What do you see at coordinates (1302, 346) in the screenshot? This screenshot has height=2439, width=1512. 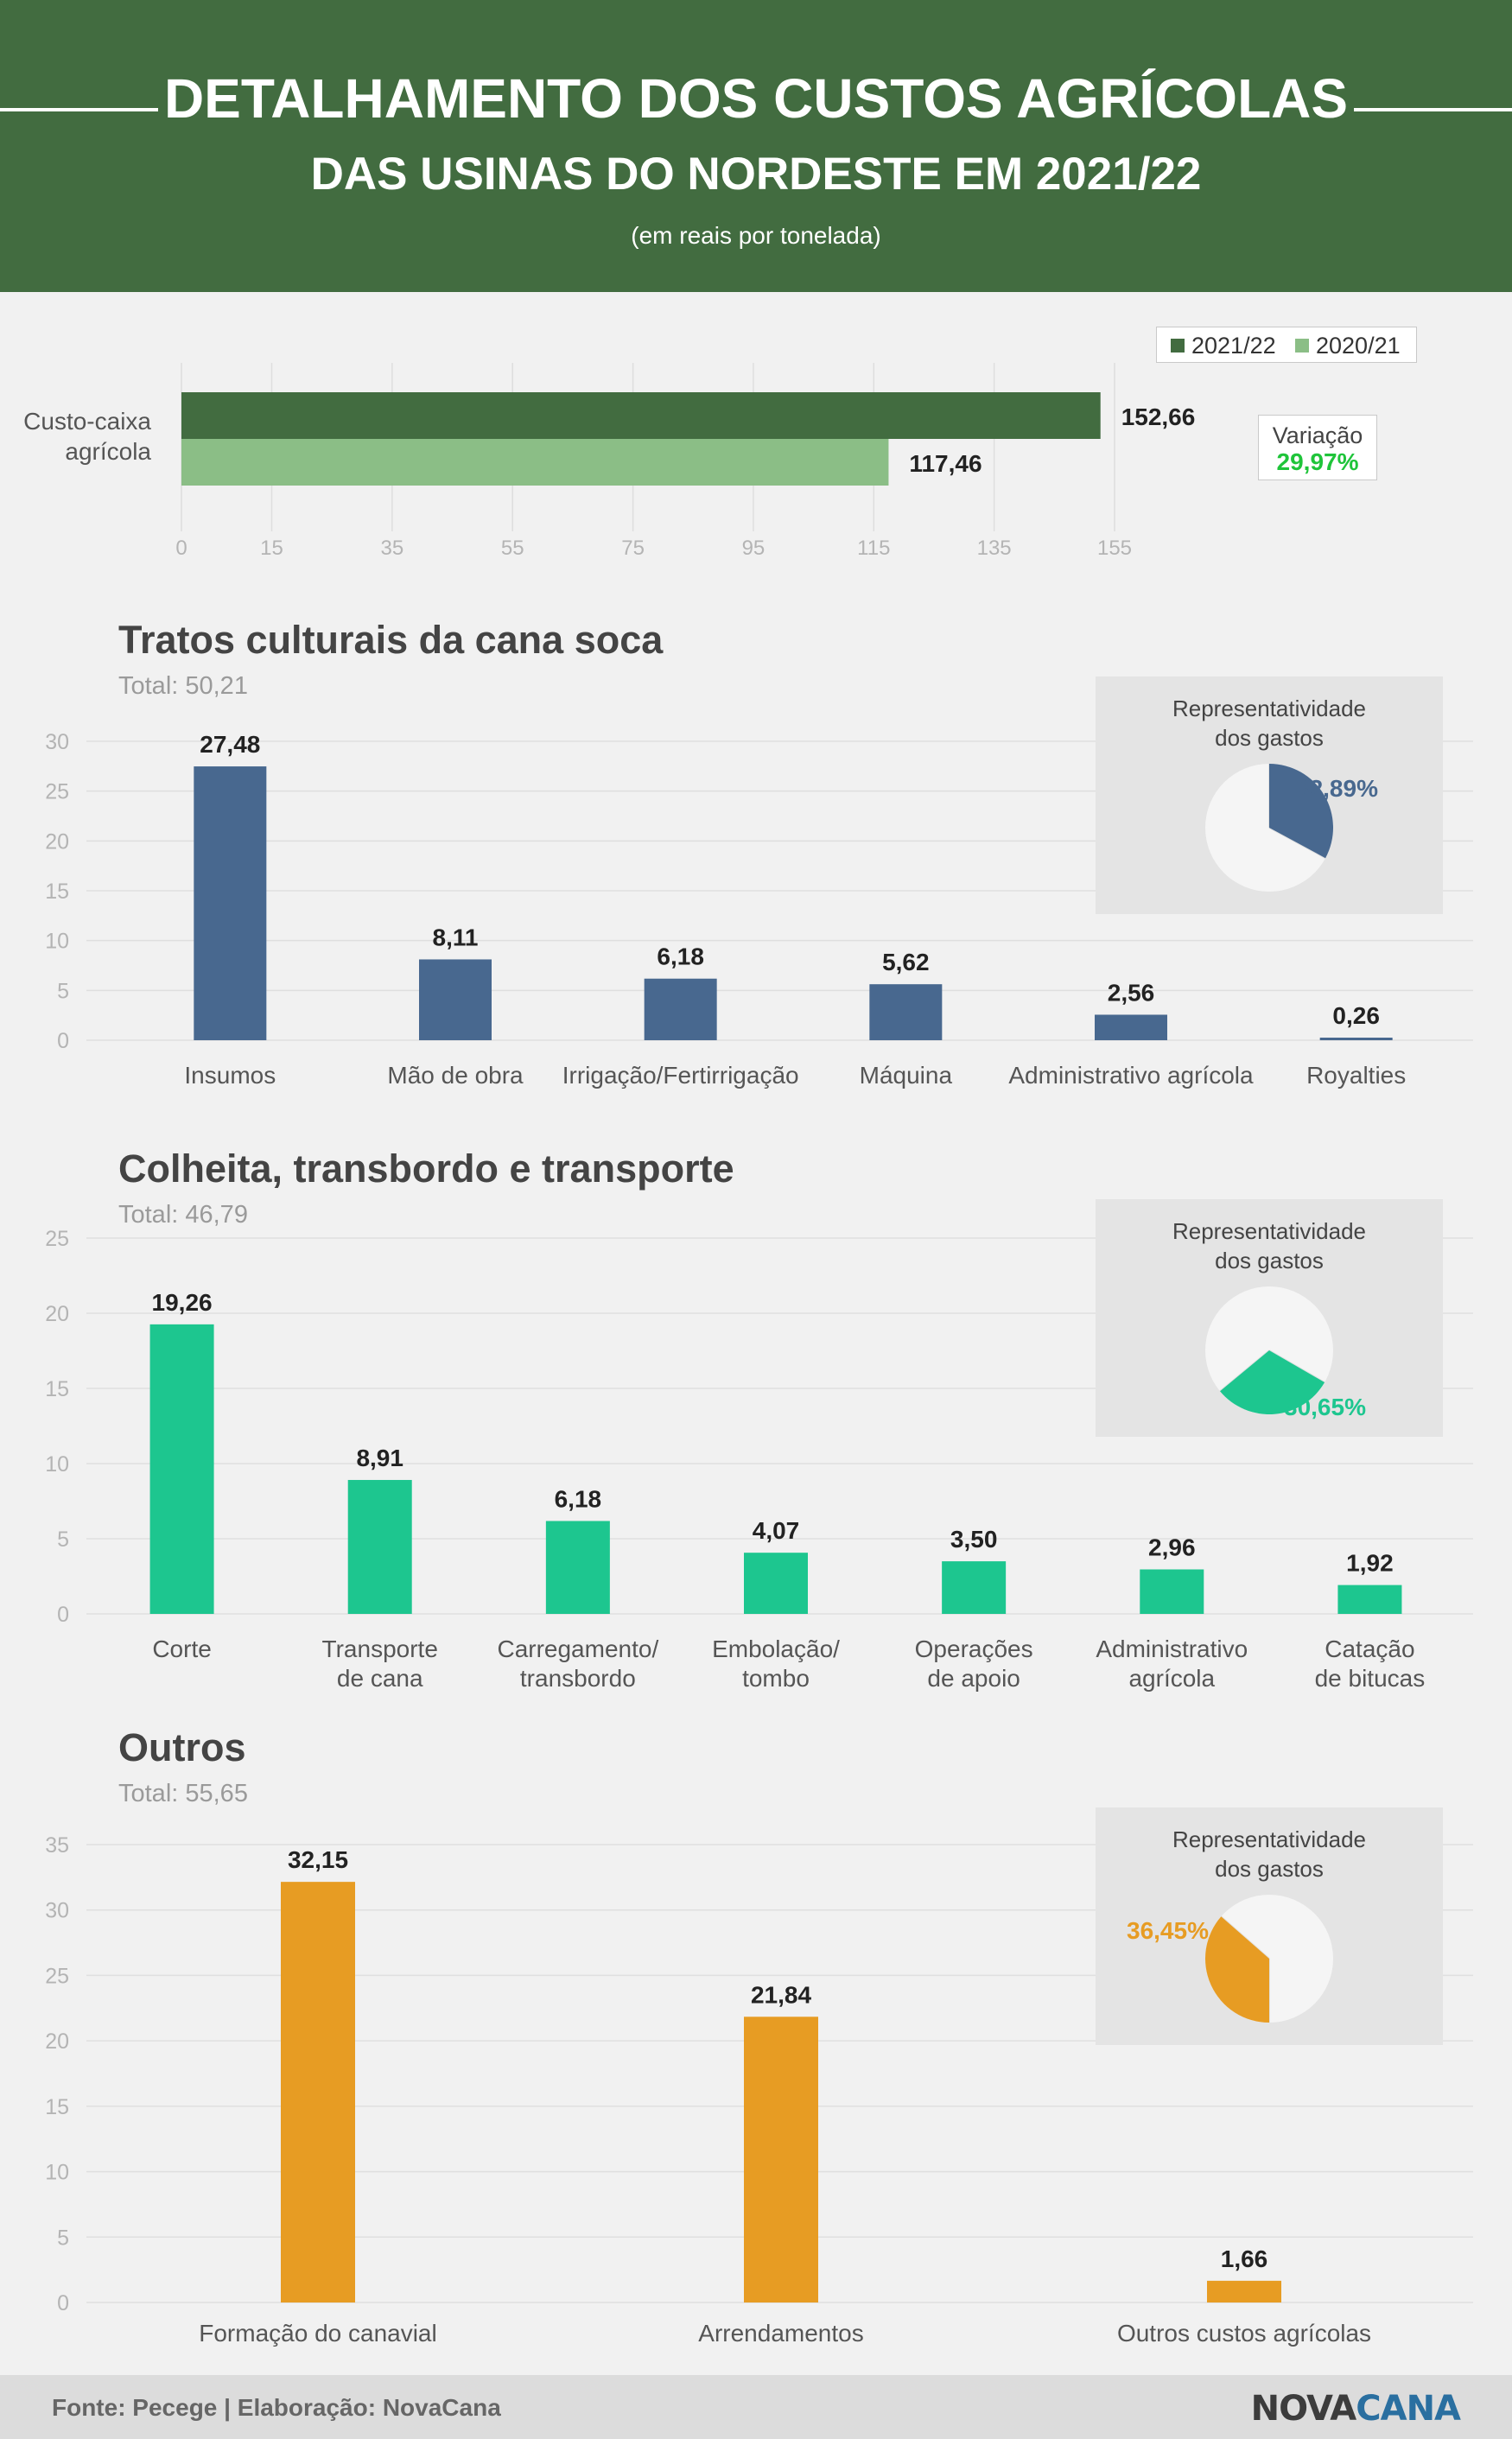 I see `legend-swatch-2020` at bounding box center [1302, 346].